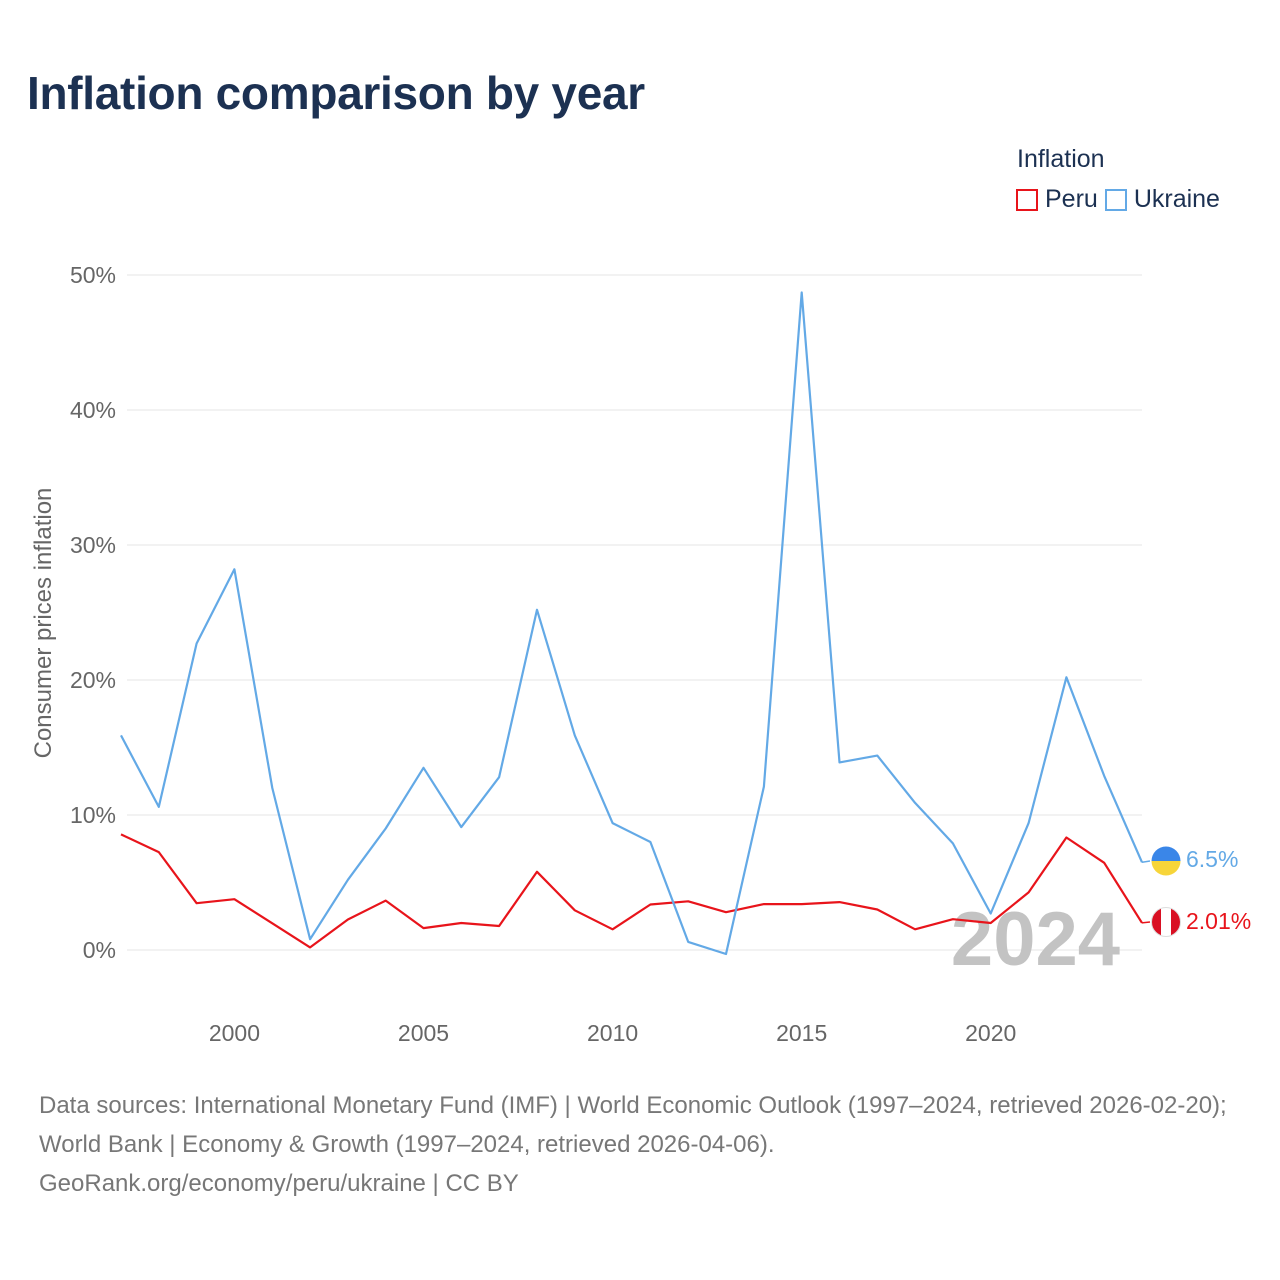 Image resolution: width=1280 pixels, height=1280 pixels. Describe the element at coordinates (234, 1033) in the screenshot. I see `x-tick-label: 2000` at that location.